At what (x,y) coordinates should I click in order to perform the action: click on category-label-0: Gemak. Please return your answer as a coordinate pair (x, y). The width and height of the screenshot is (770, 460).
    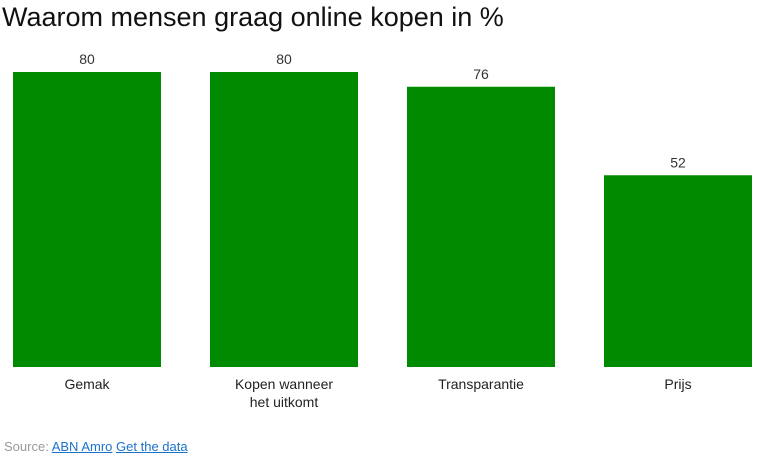
    Looking at the image, I should click on (87, 384).